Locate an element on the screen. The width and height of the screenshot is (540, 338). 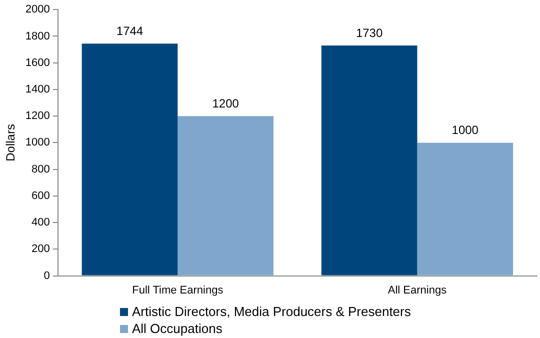
y-tick-label: 600 is located at coordinates (41, 196).